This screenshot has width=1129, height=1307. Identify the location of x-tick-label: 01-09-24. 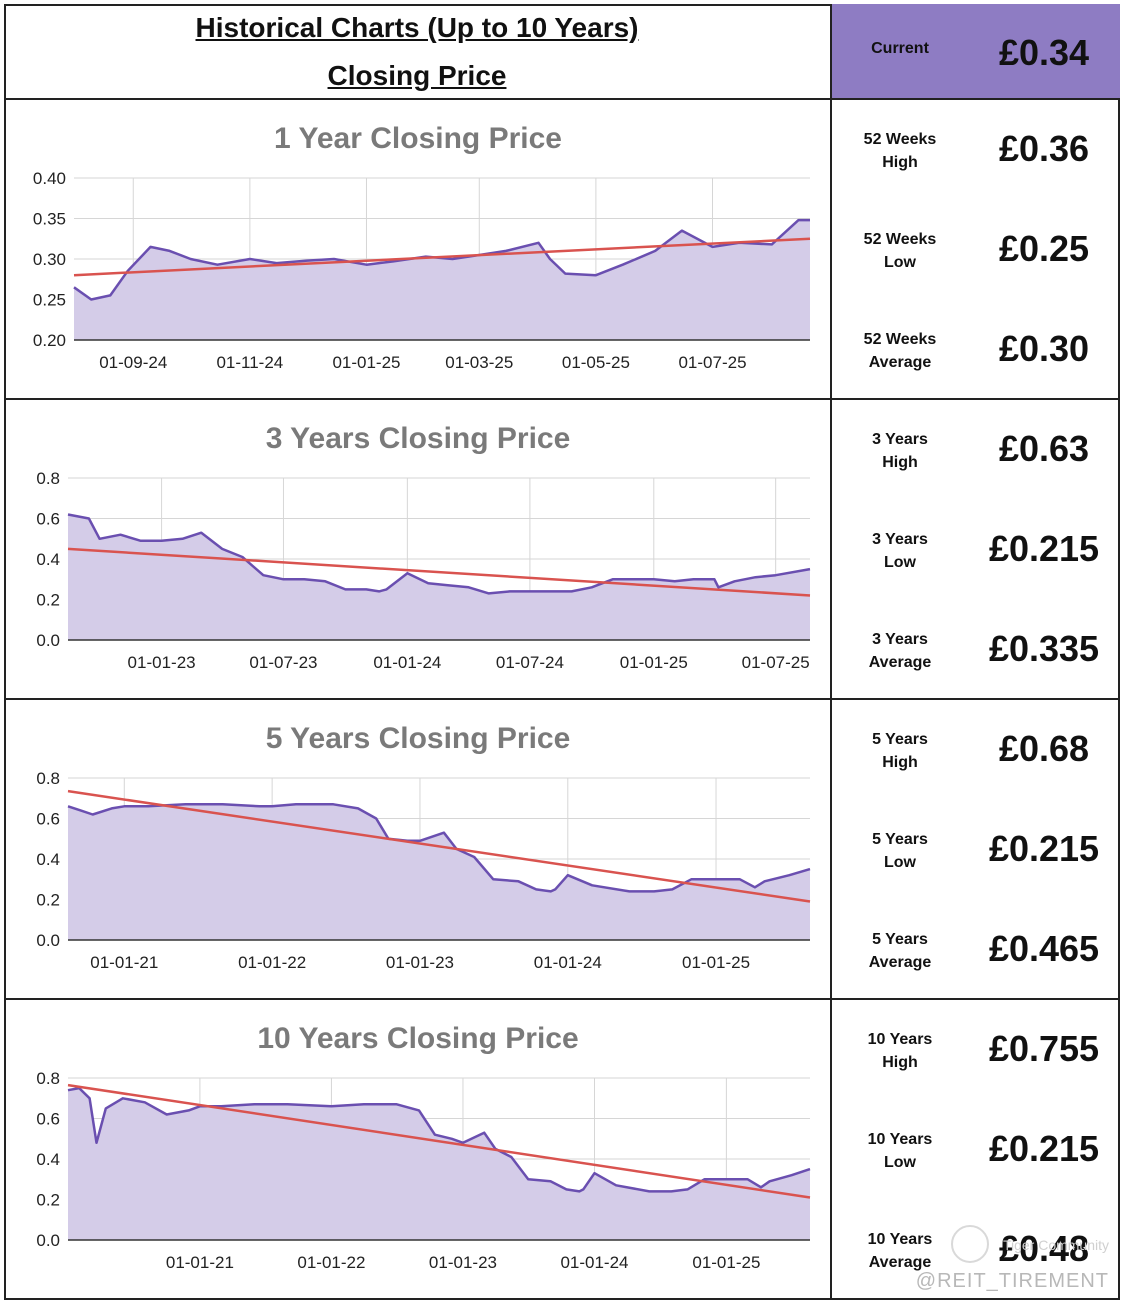
(133, 362).